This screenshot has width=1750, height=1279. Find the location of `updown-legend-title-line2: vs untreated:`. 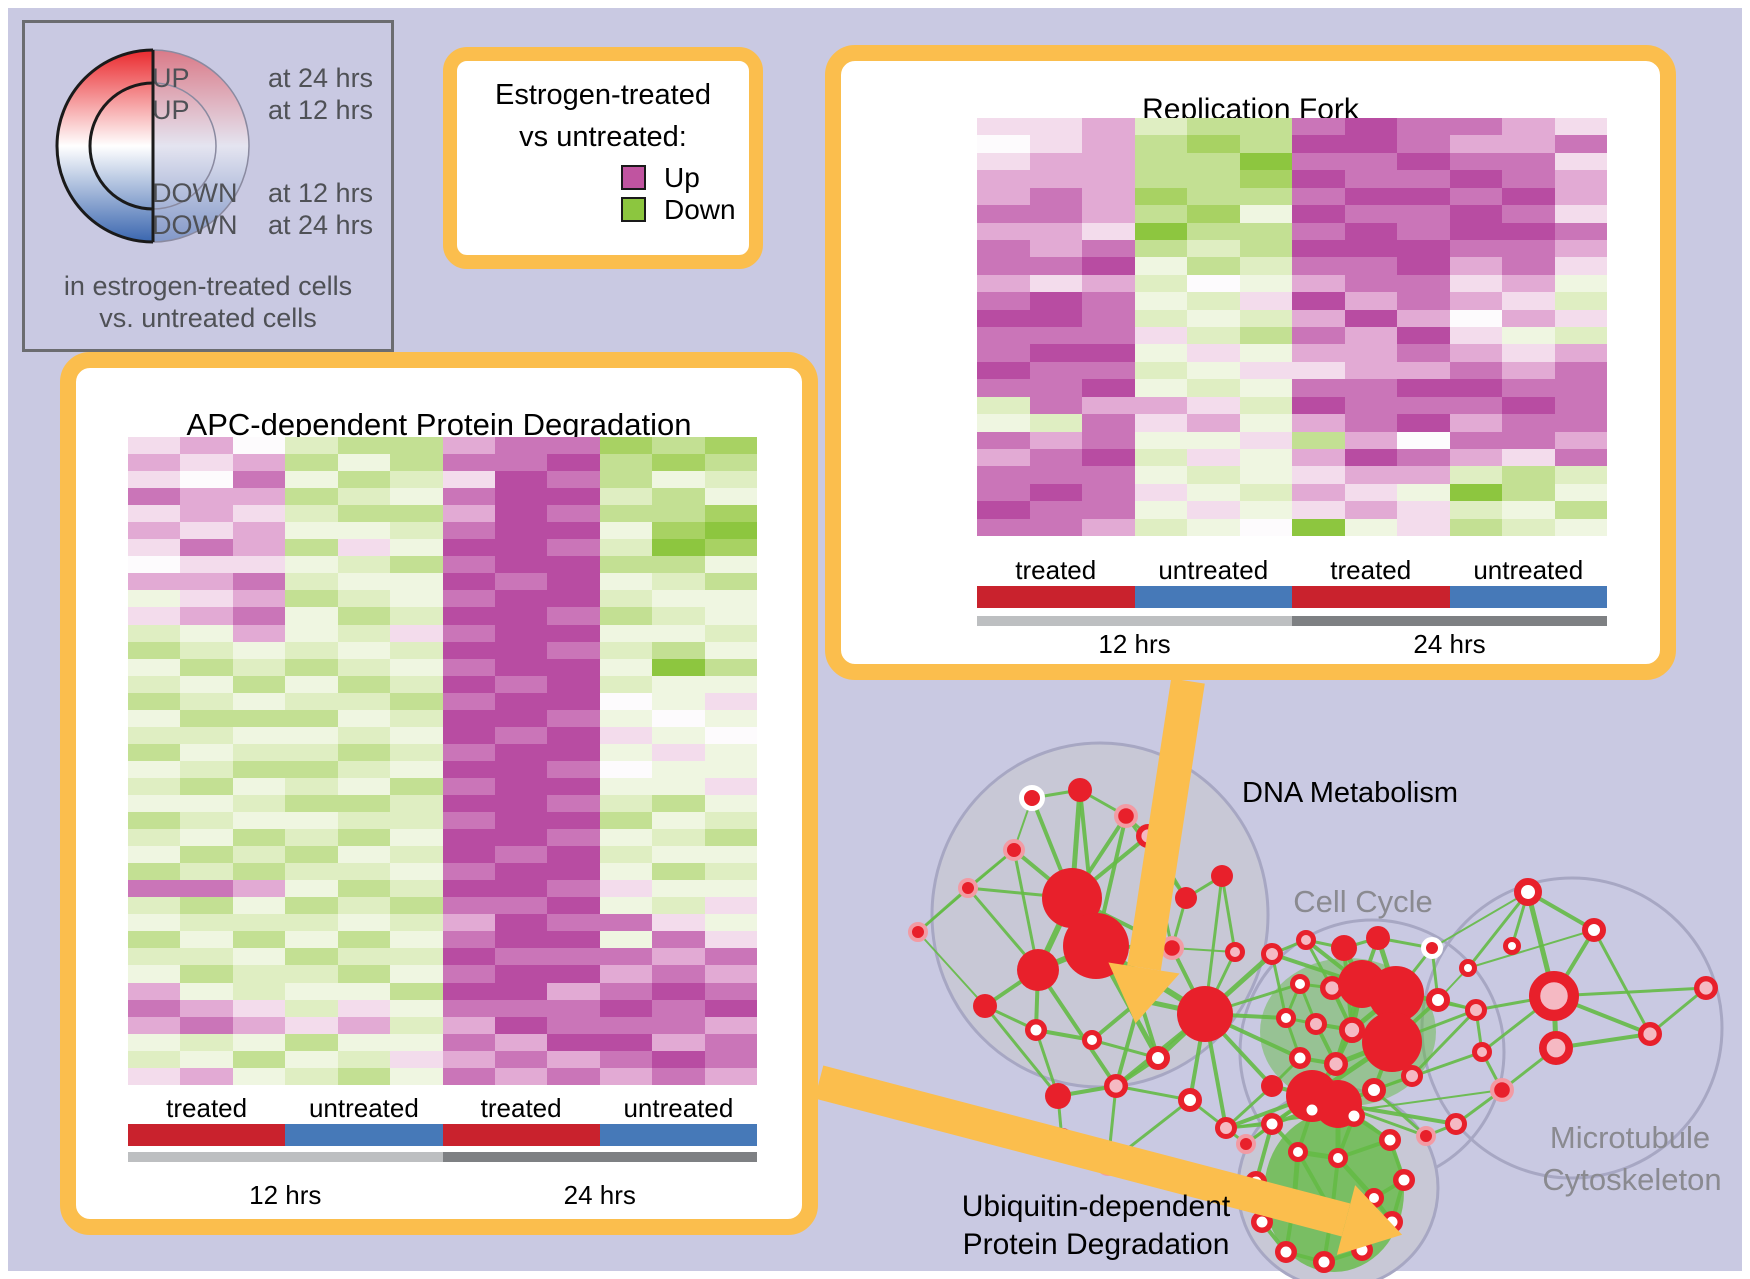

updown-legend-title-line2: vs untreated: is located at coordinates (603, 137).